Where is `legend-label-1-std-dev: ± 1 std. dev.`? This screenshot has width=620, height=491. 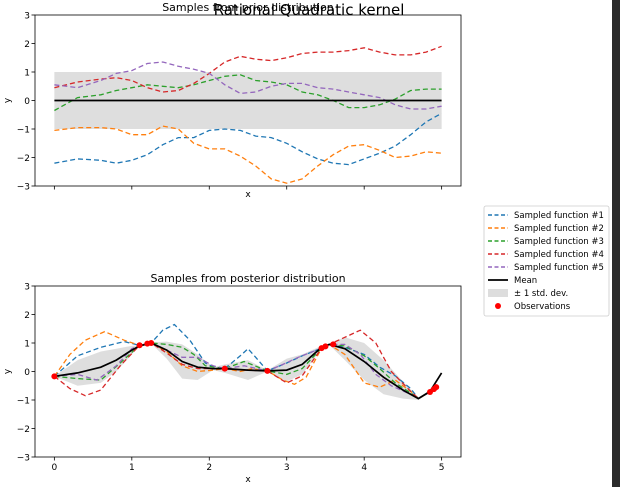
legend-label-1-std-dev: ± 1 std. dev. is located at coordinates (541, 294).